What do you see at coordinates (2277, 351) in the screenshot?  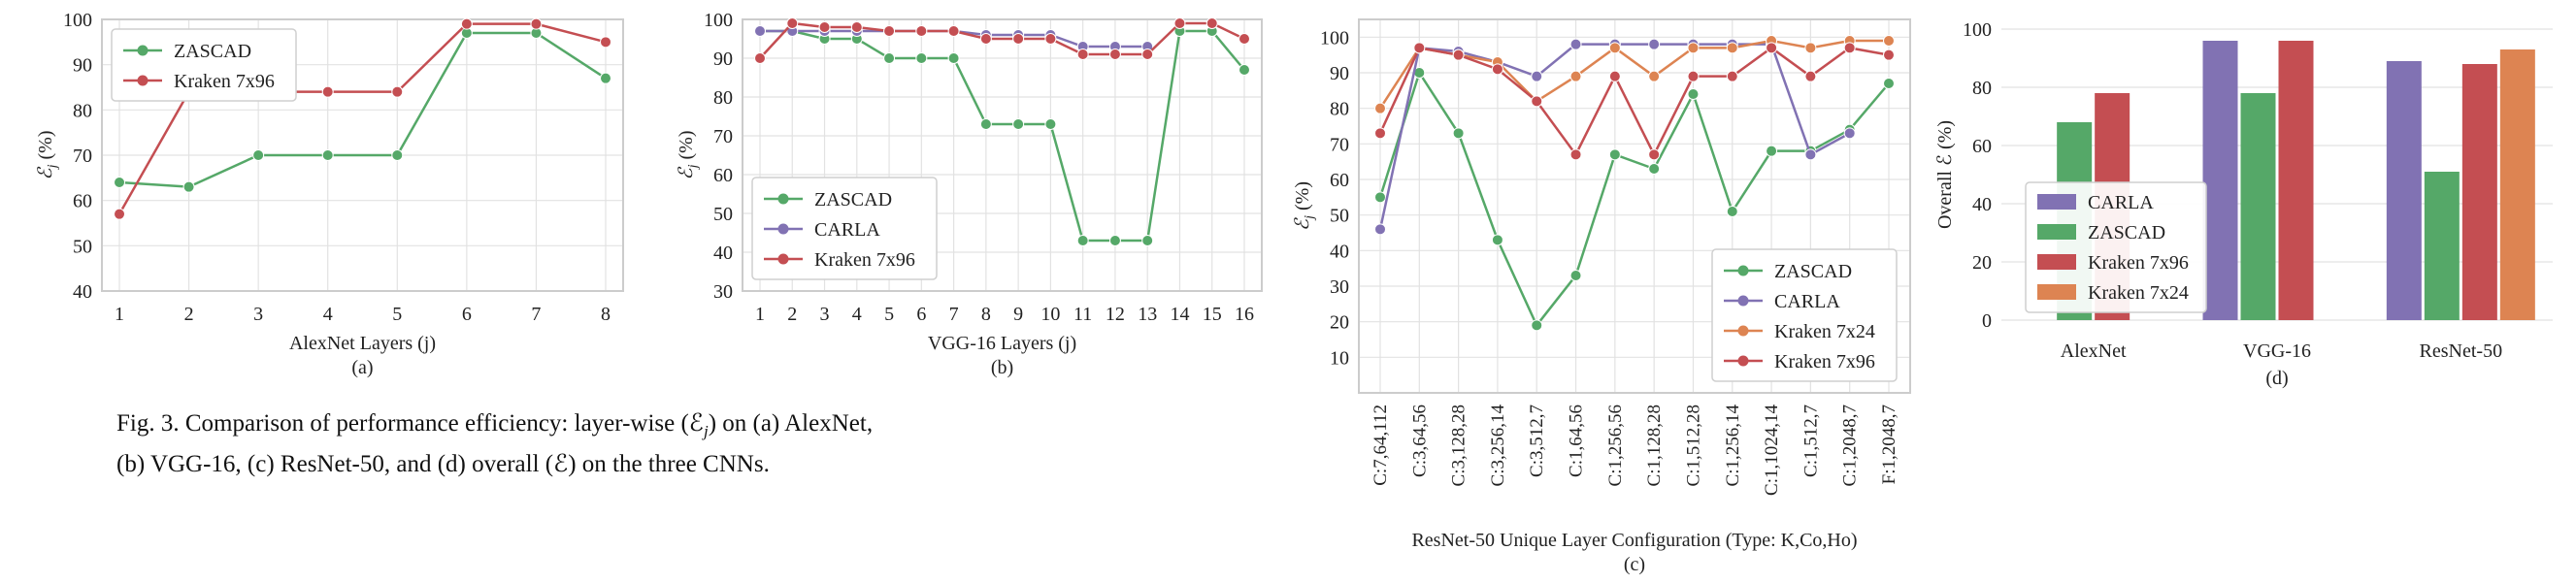 I see `x-tick-label: VGG-16` at bounding box center [2277, 351].